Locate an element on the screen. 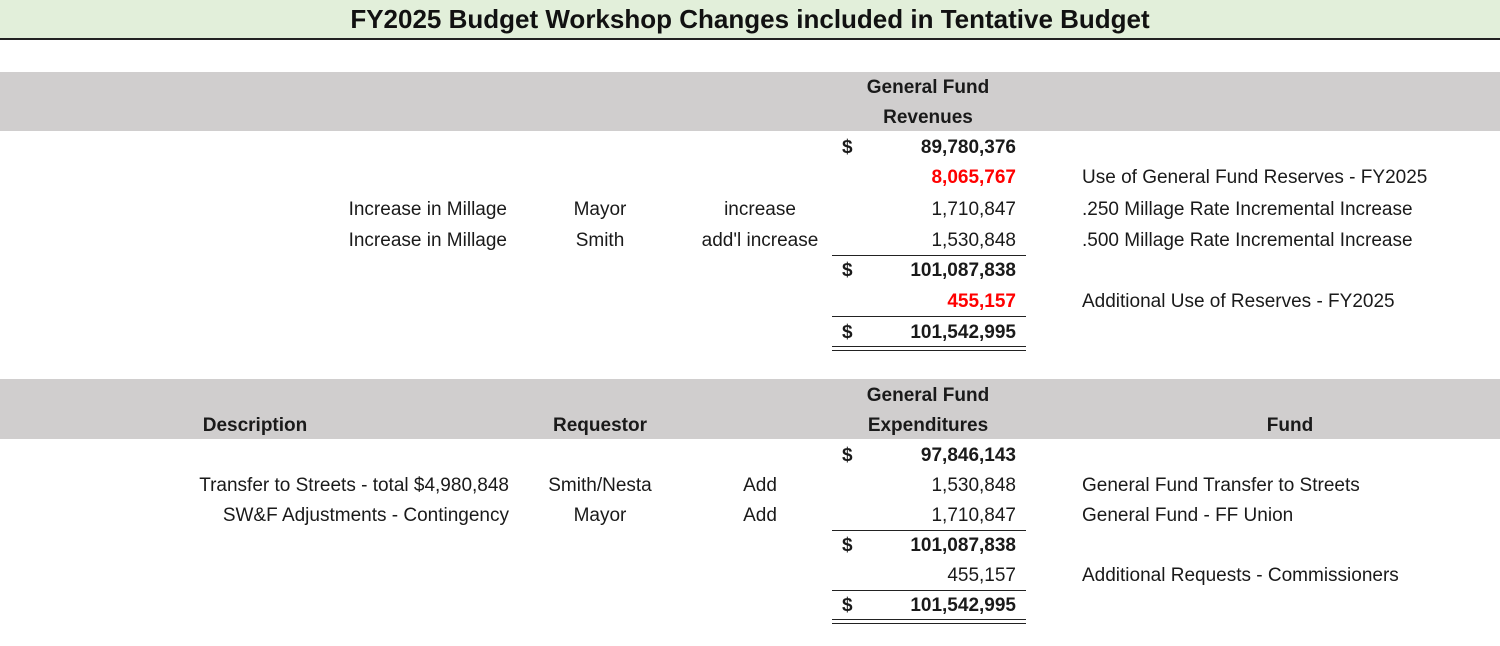 The width and height of the screenshot is (1500, 646). expenditures-header-line1: General Fund is located at coordinates (928, 395).